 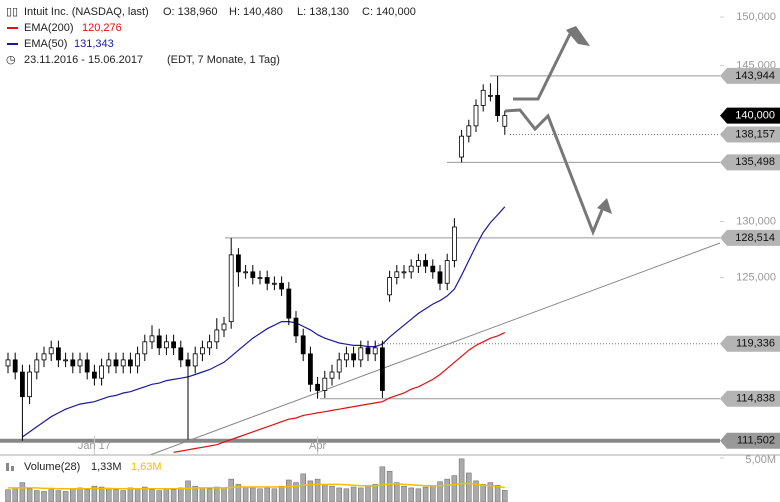 What do you see at coordinates (323, 12) in the screenshot?
I see `low-value: L: 138,130` at bounding box center [323, 12].